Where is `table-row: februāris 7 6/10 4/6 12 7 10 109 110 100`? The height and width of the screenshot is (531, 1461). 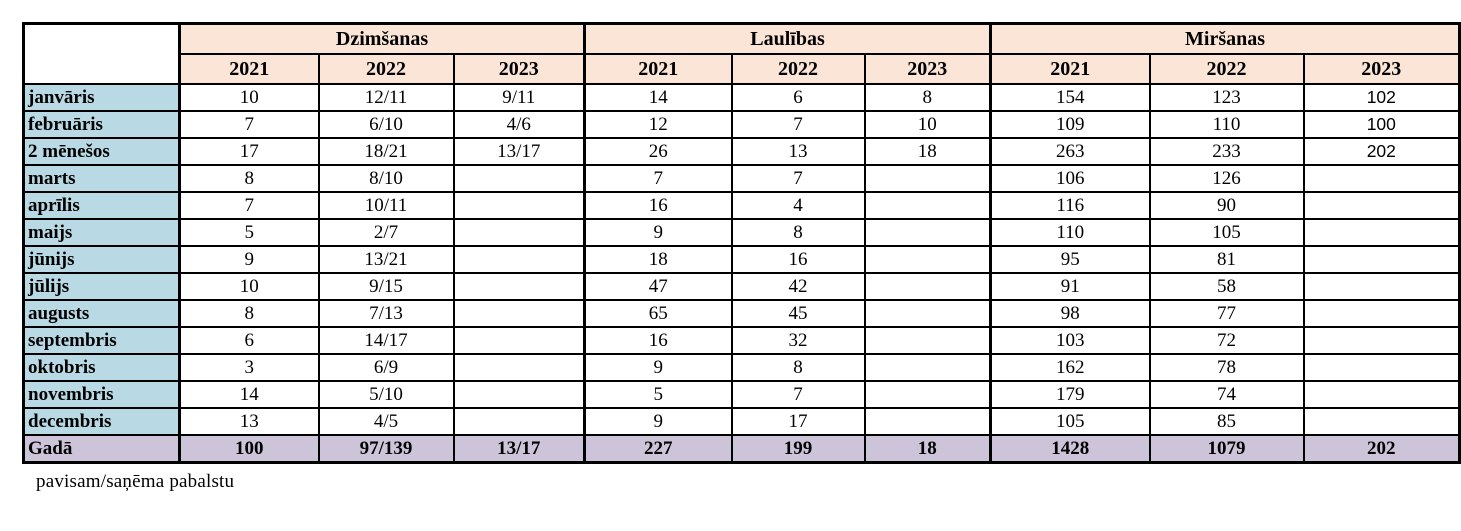 table-row: februāris 7 6/10 4/6 12 7 10 109 110 100 is located at coordinates (741, 124).